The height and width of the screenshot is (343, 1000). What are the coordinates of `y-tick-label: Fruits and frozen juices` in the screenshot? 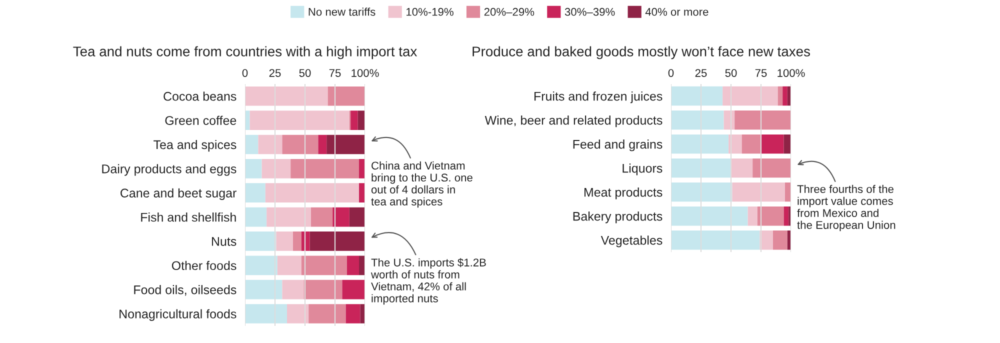 It's located at (598, 98).